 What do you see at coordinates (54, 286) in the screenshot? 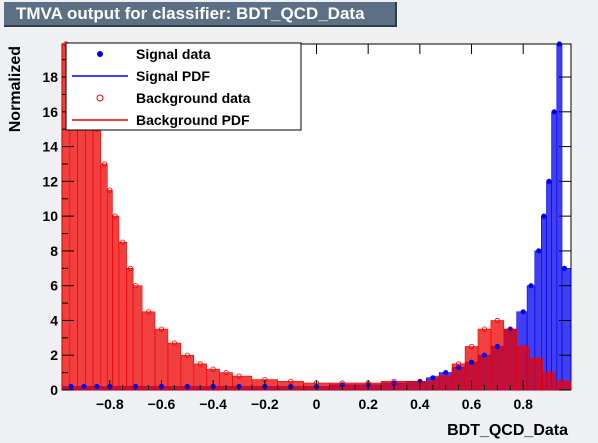
I see `y-tick-label: 6` at bounding box center [54, 286].